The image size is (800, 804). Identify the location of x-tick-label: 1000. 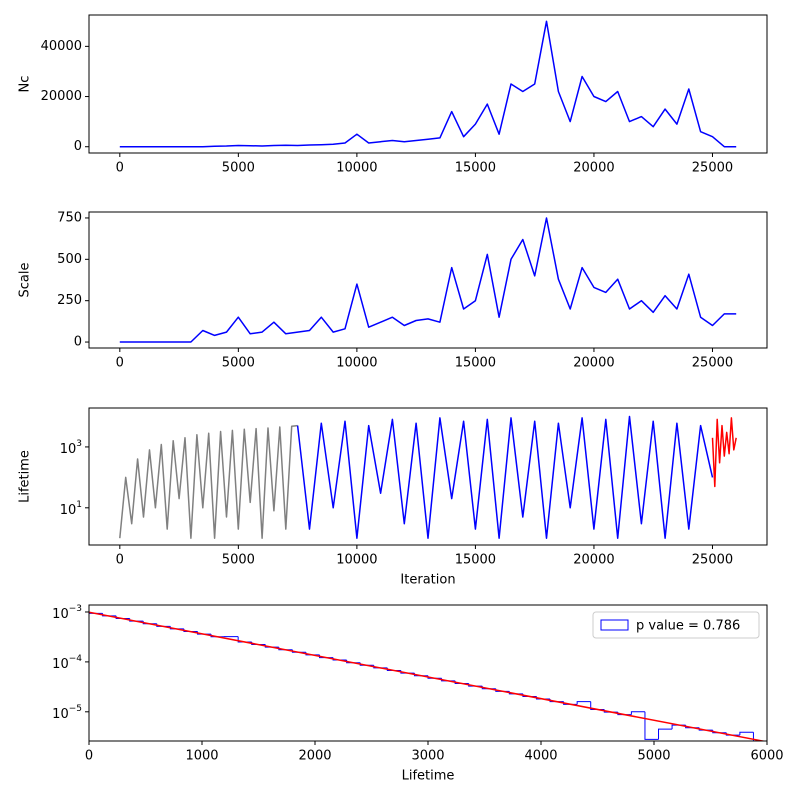
(201, 756).